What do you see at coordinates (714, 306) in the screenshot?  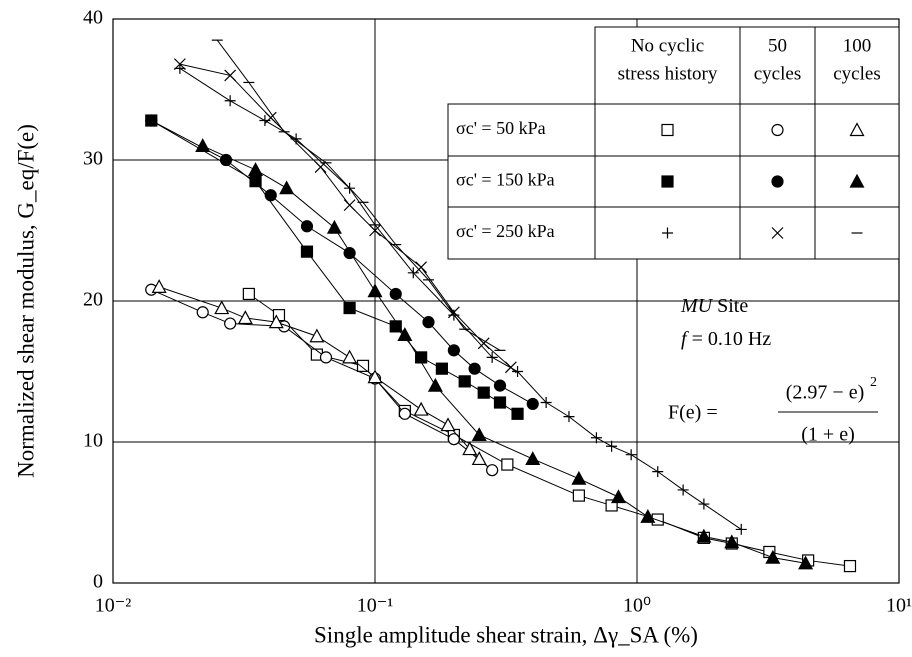 I see `site-annotation: MU Site` at bounding box center [714, 306].